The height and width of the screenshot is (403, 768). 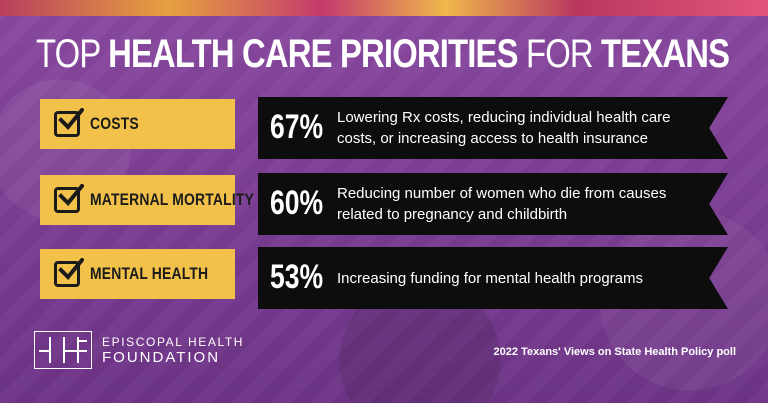 I want to click on logo-mark-icon, so click(x=63, y=350).